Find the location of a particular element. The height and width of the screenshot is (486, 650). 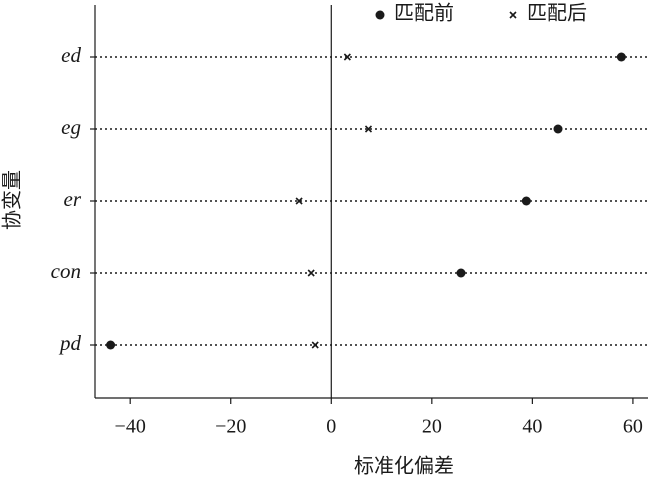

y-tick-label: con is located at coordinates (66, 271).